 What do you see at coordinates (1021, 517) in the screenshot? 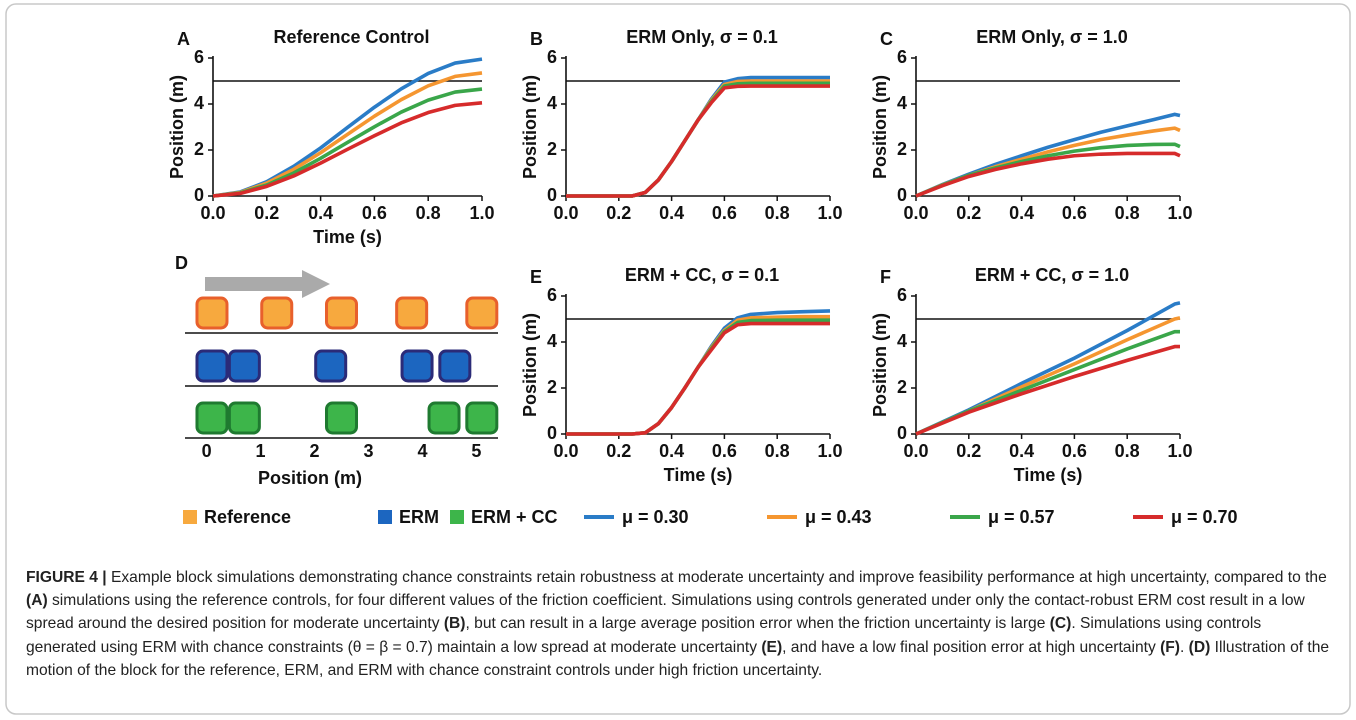
I see `legend-label: μ = 0.57` at bounding box center [1021, 517].